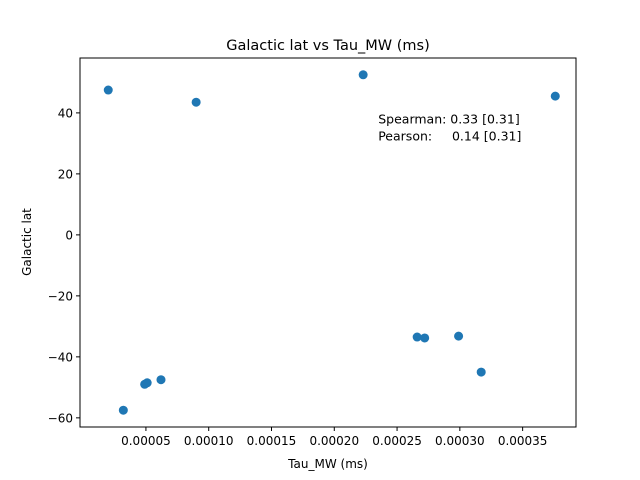 This screenshot has width=640, height=480. Describe the element at coordinates (449, 135) in the screenshot. I see `correlation-annotation: Pearson: 0.14 [0.31]` at that location.